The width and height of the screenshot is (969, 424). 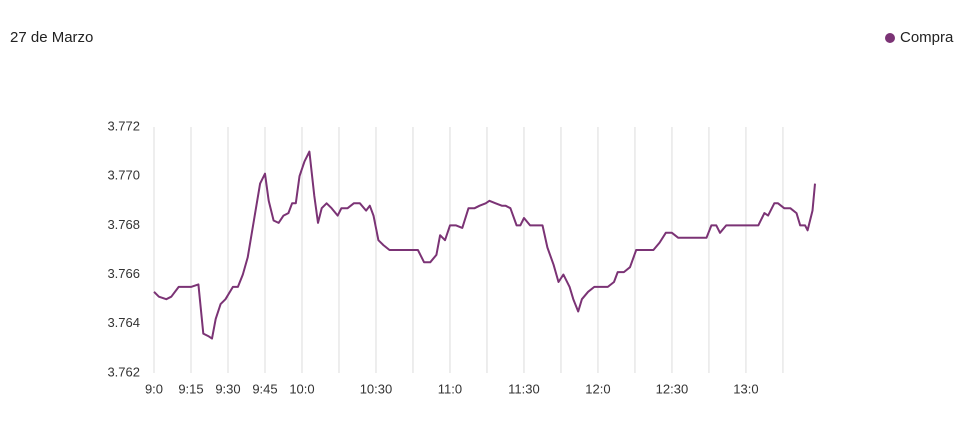 What do you see at coordinates (376, 388) in the screenshot?
I see `x-tick-label: 10:30` at bounding box center [376, 388].